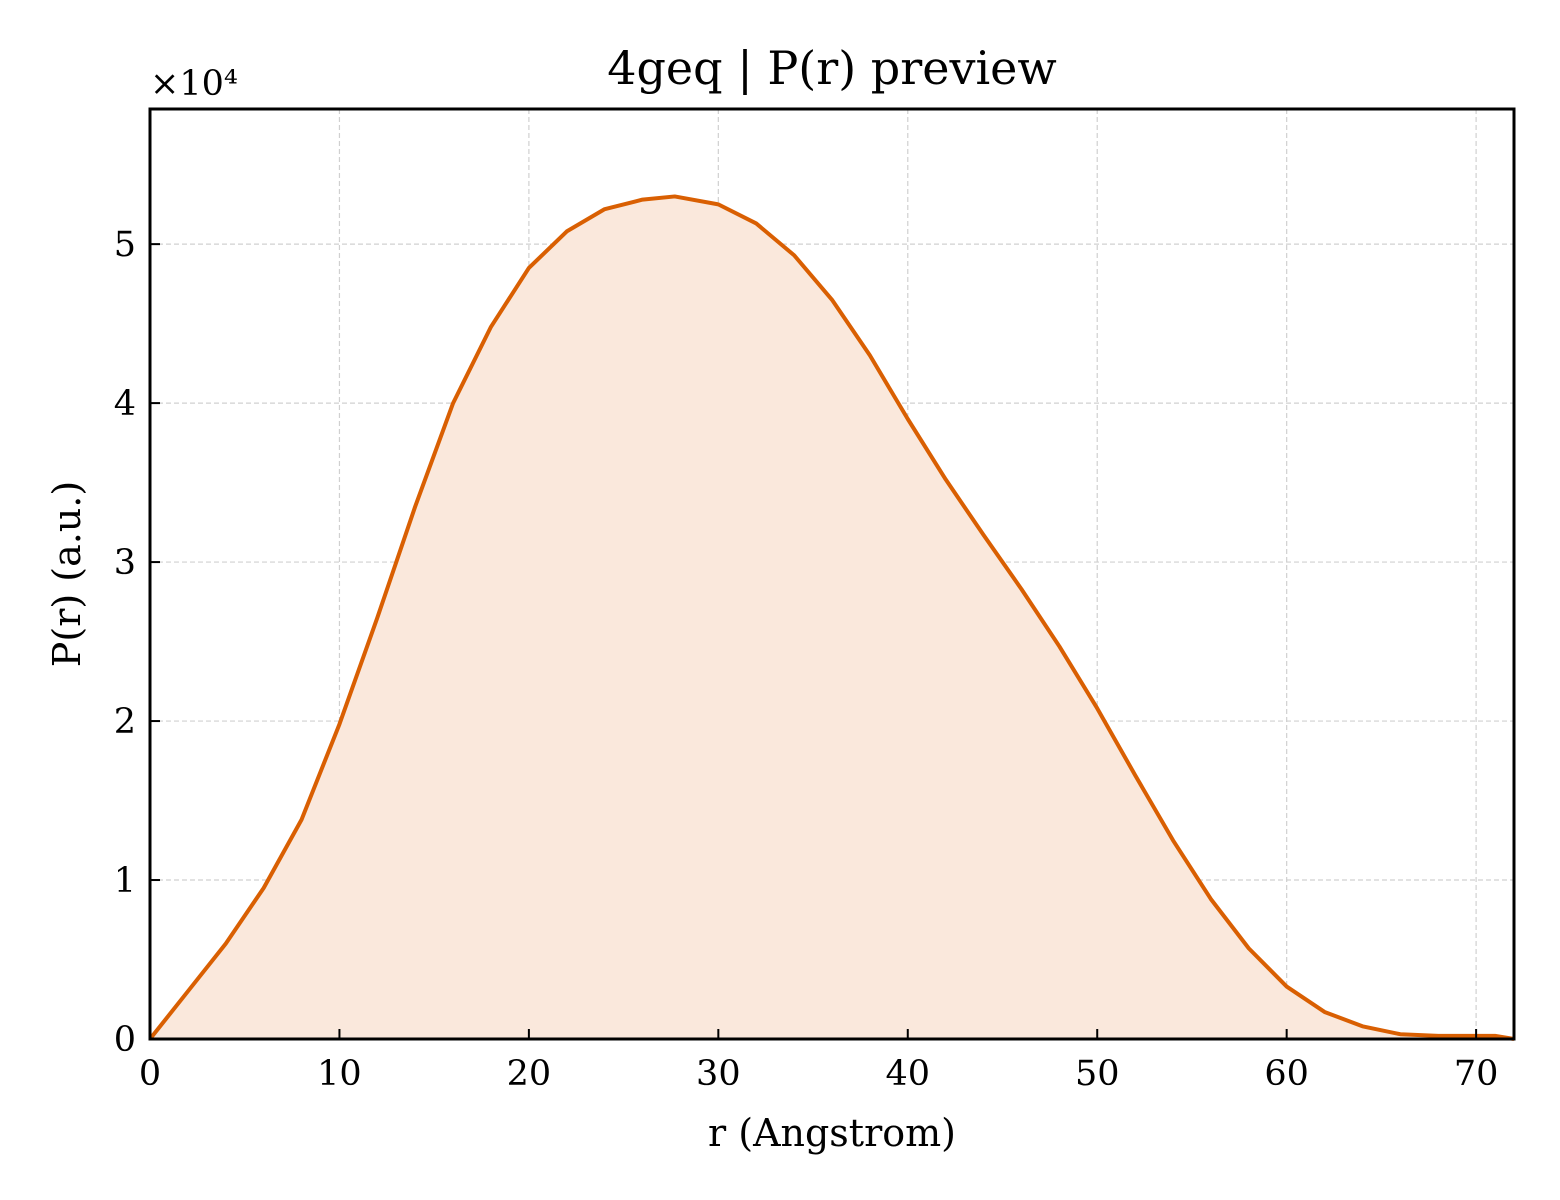 Image resolution: width=1560 pixels, height=1200 pixels. Describe the element at coordinates (529, 1074) in the screenshot. I see `x-tick-label-2: 20` at that location.